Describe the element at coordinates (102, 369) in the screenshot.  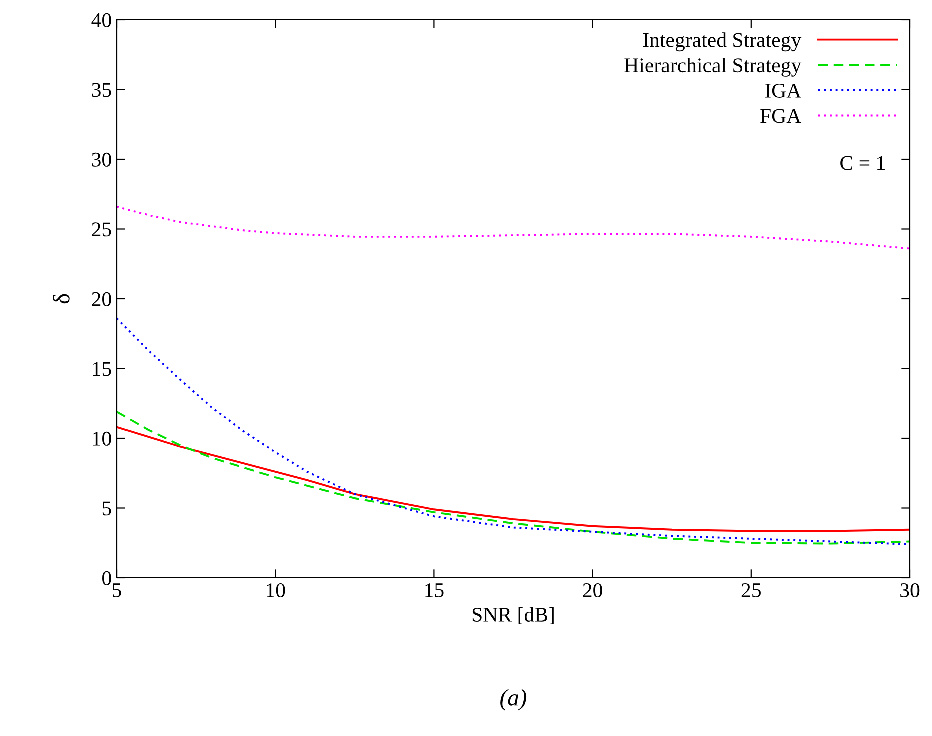
I see `y-tick-label: 15` at that location.